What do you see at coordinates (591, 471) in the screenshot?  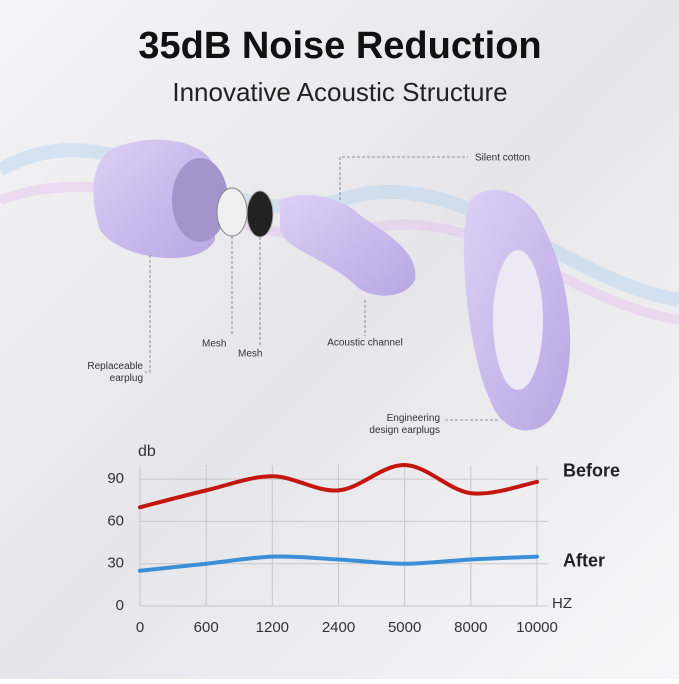 I see `legend-label: Before` at bounding box center [591, 471].